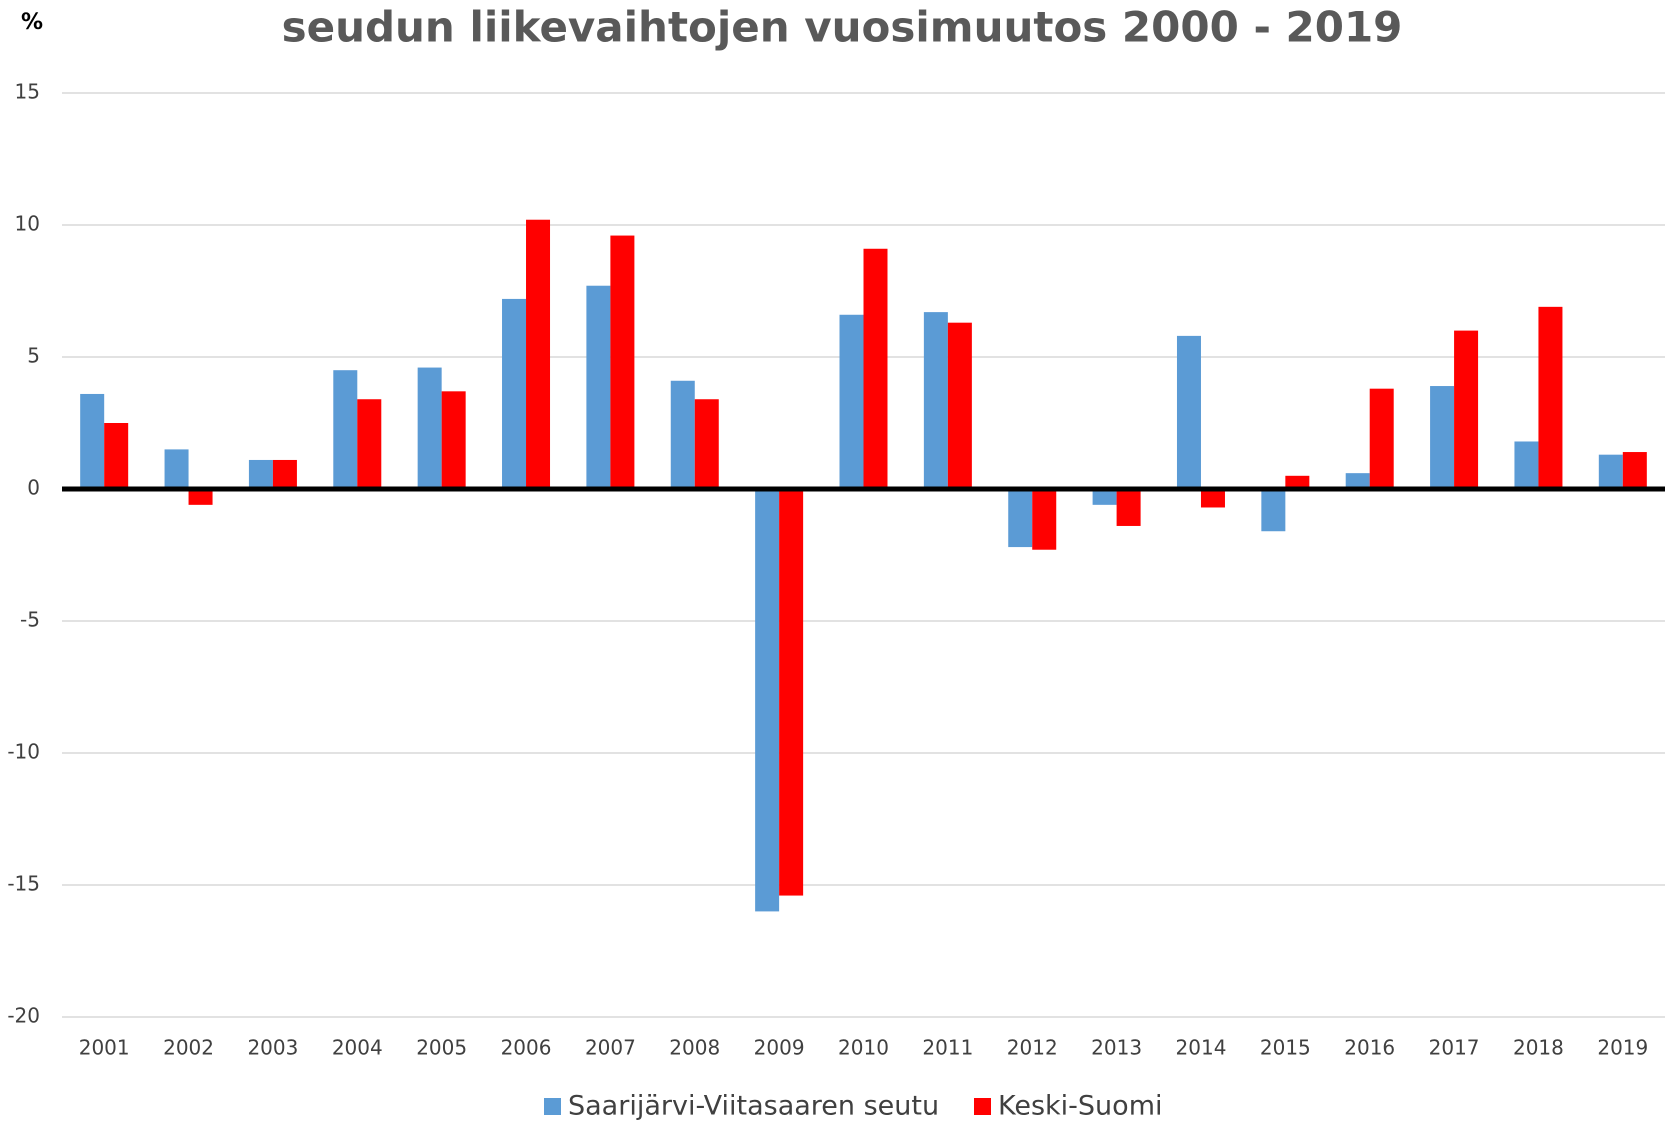 Image resolution: width=1665 pixels, height=1121 pixels. Describe the element at coordinates (441, 1048) in the screenshot. I see `x-tick-label: 2005` at that location.